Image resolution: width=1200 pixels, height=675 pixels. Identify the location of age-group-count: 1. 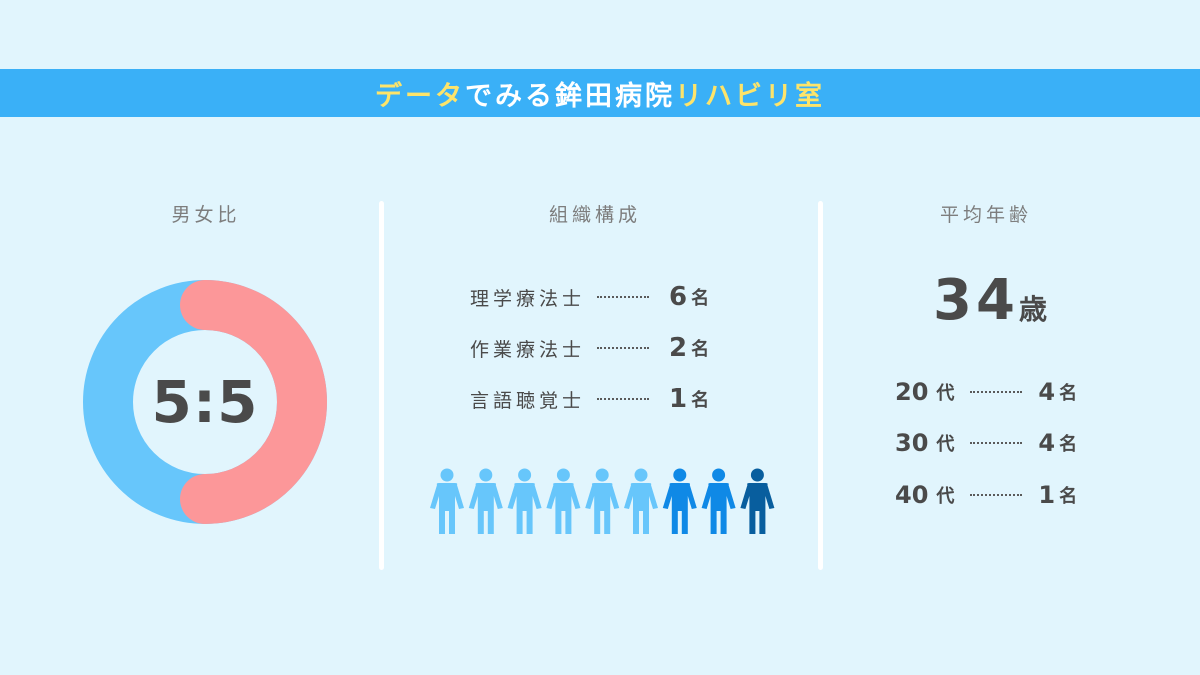
(1047, 495).